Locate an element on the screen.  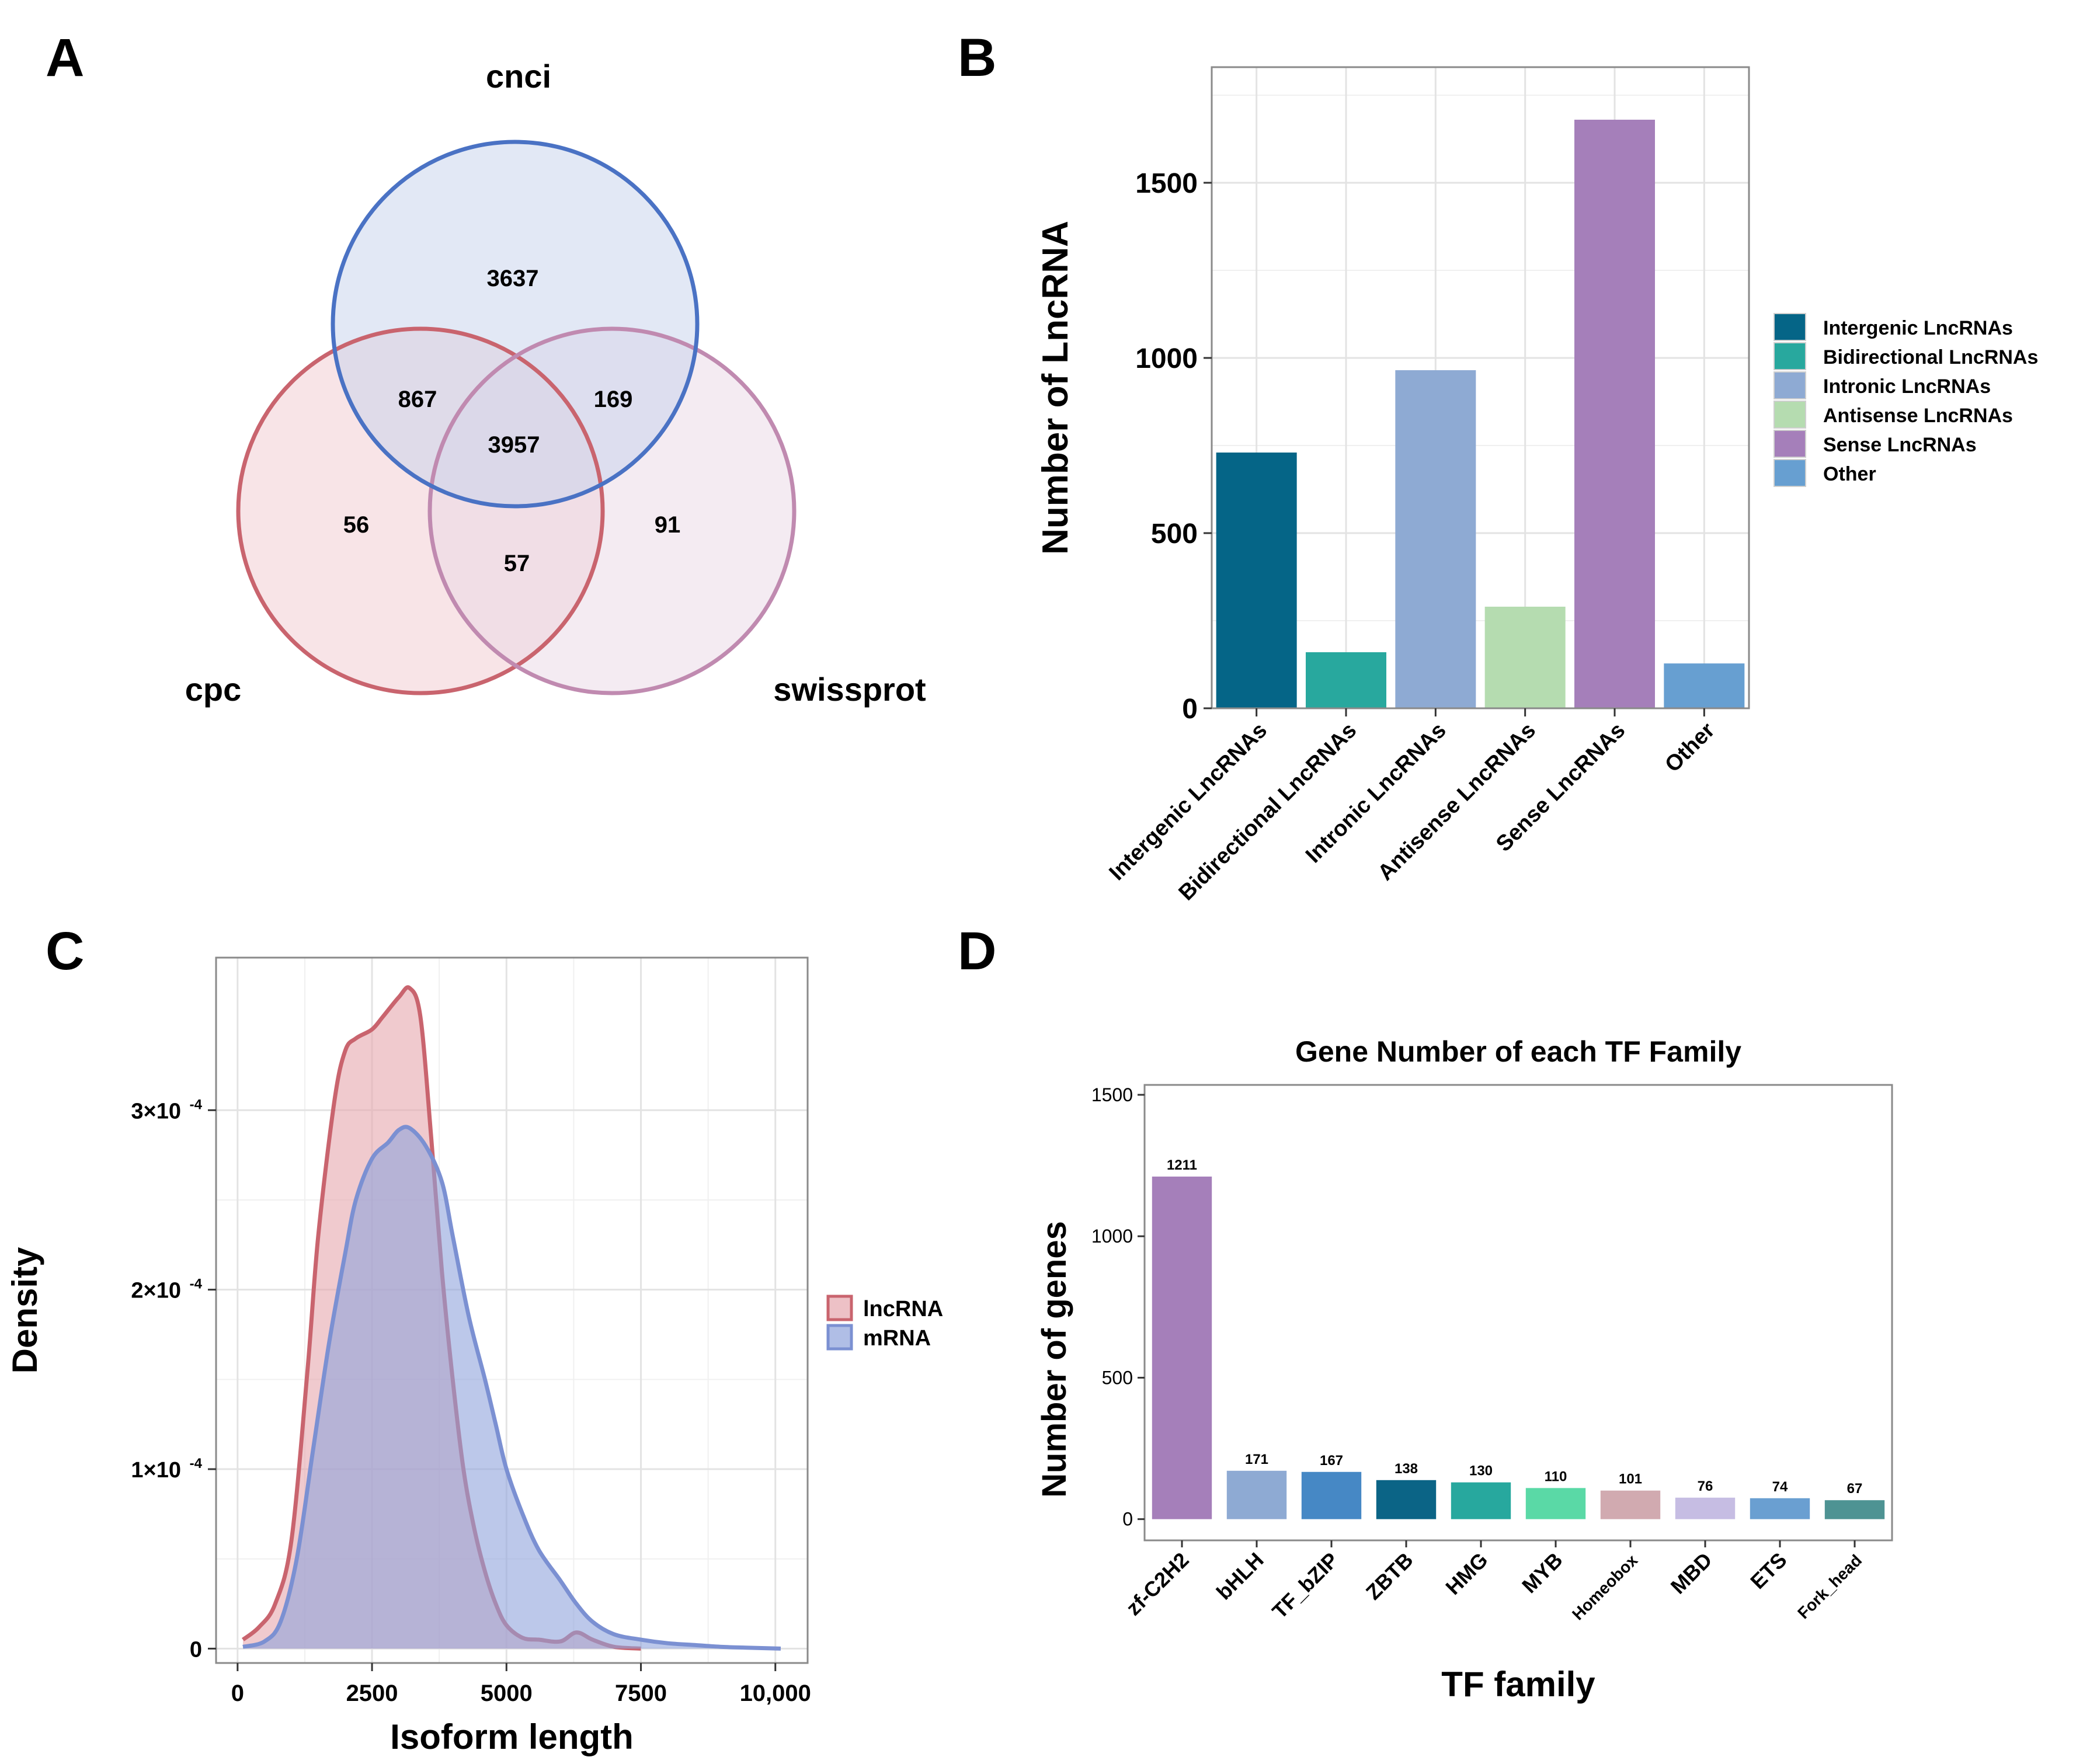
x-tick-label: bHLH is located at coordinates (1240, 1576).